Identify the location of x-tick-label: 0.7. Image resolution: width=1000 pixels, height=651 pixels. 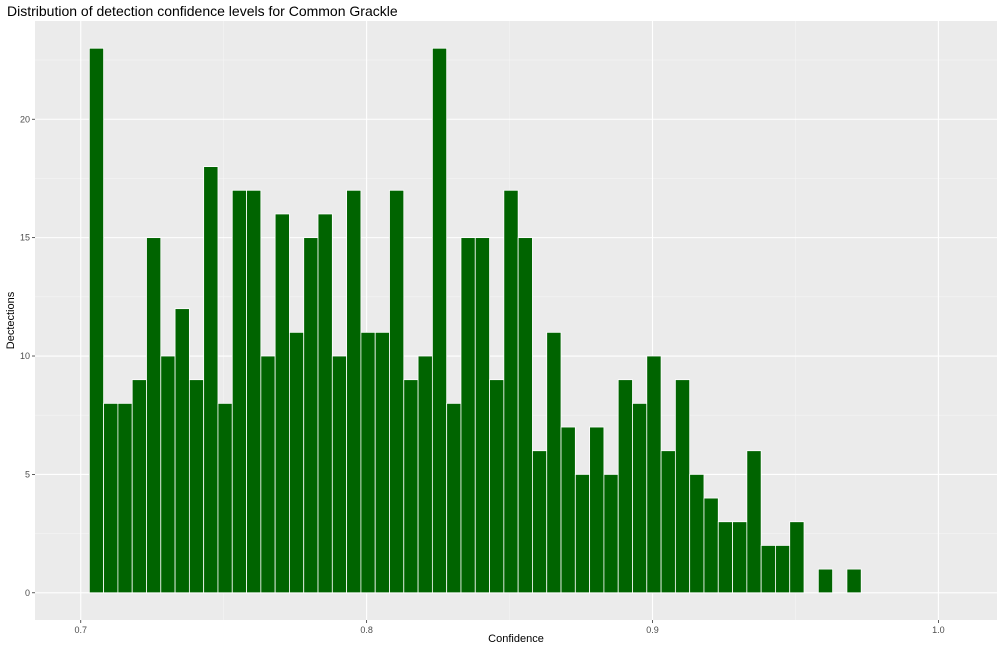
(80, 630).